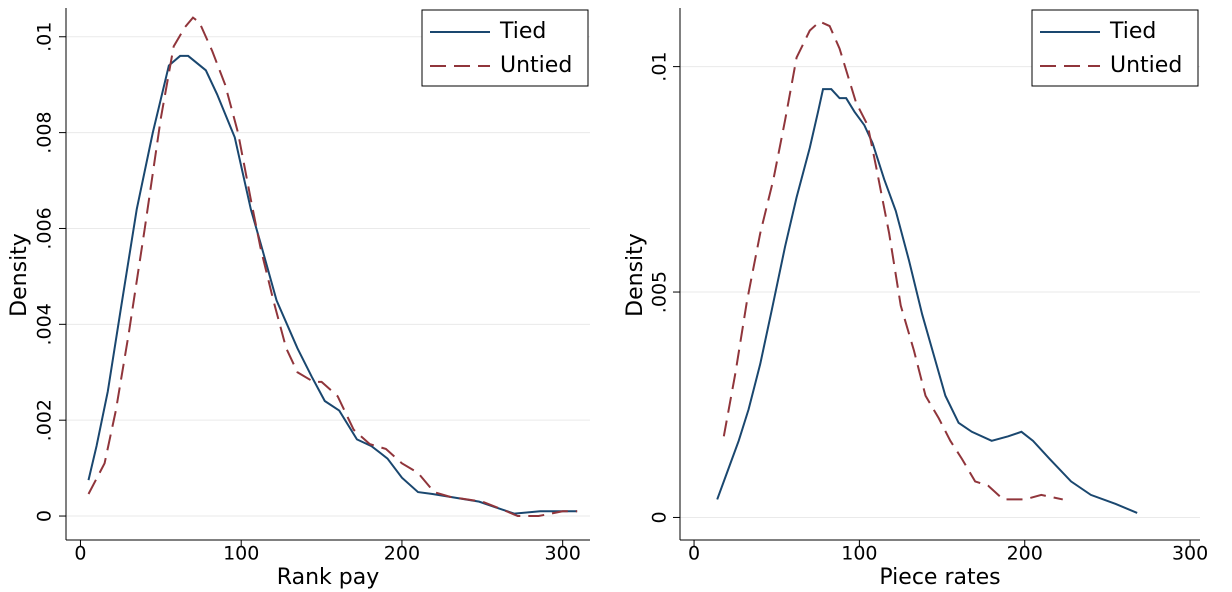 Image resolution: width=1232 pixels, height=592 pixels. I want to click on y-tick-label: .006, so click(45, 228).